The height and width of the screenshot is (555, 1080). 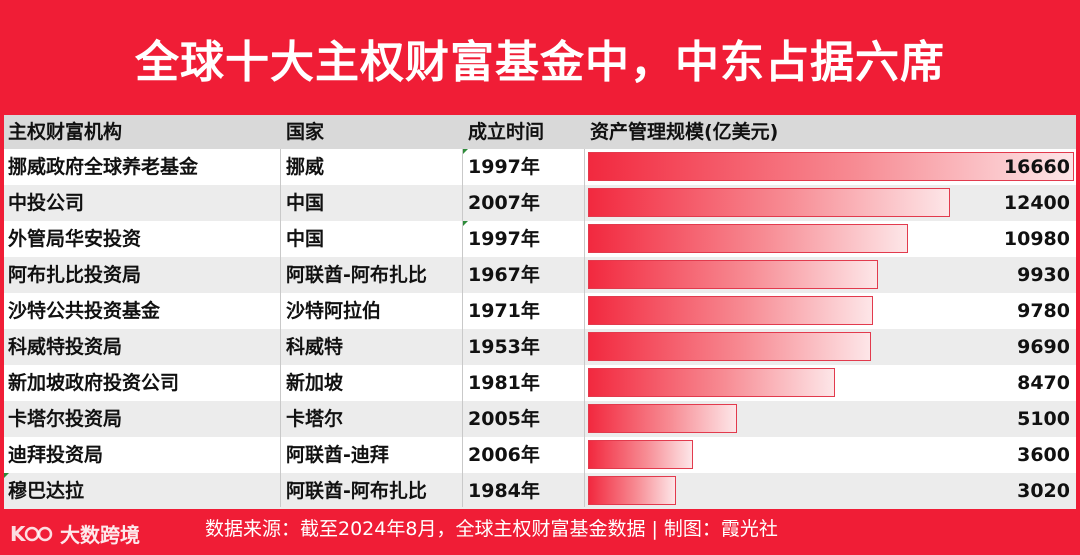 I want to click on cell-institution: 新加坡政府投资公司, so click(x=94, y=383).